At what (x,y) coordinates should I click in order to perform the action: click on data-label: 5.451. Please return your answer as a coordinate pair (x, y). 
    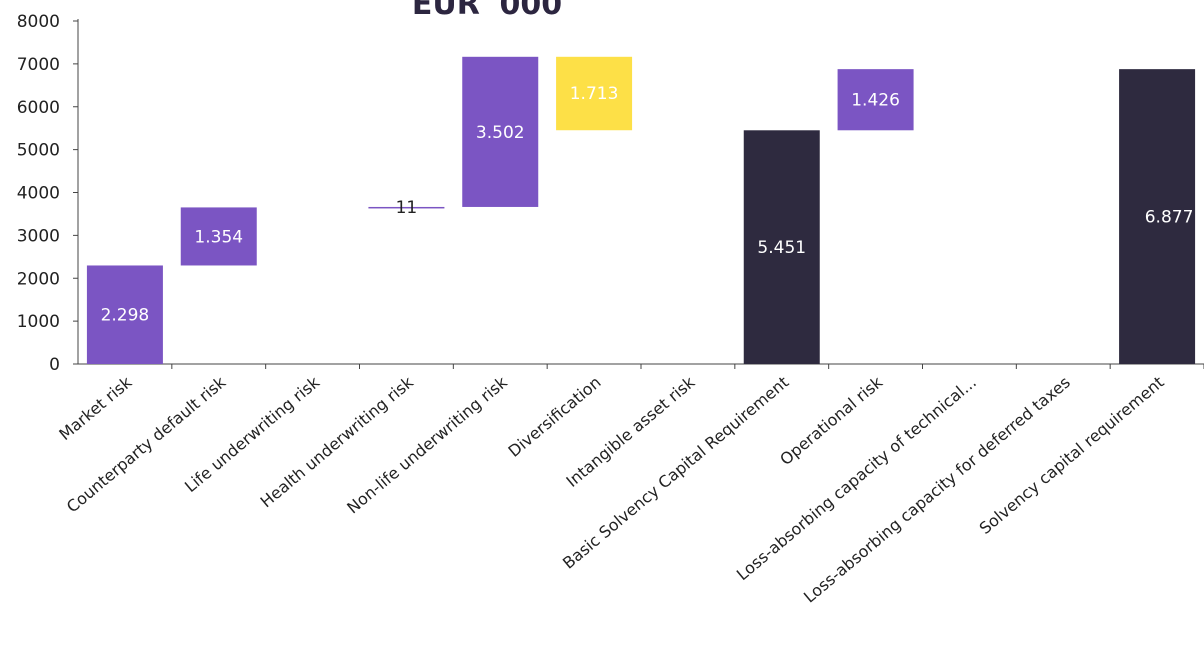
    Looking at the image, I should click on (781, 248).